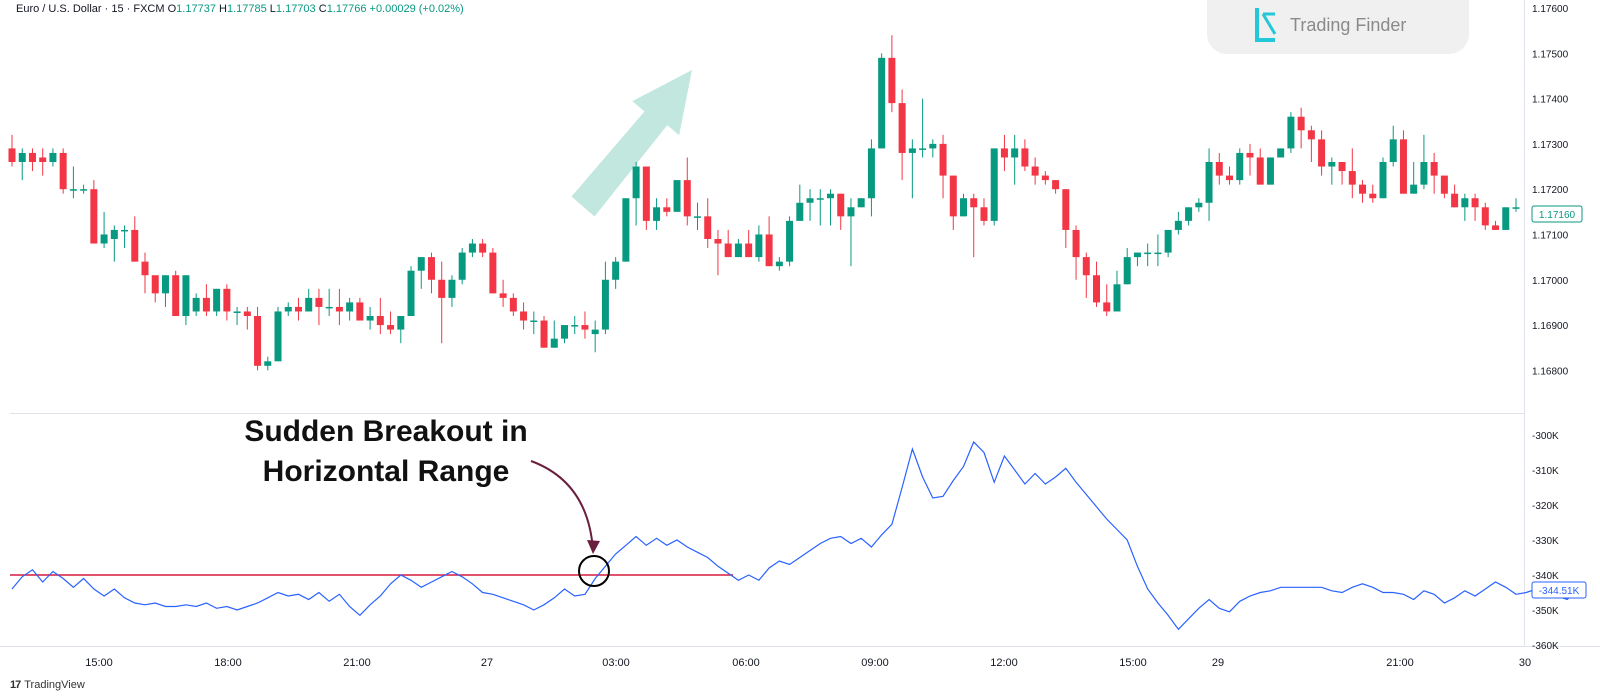 The height and width of the screenshot is (700, 1600). Describe the element at coordinates (196, 9) in the screenshot. I see `open-value: 1.17737` at that location.